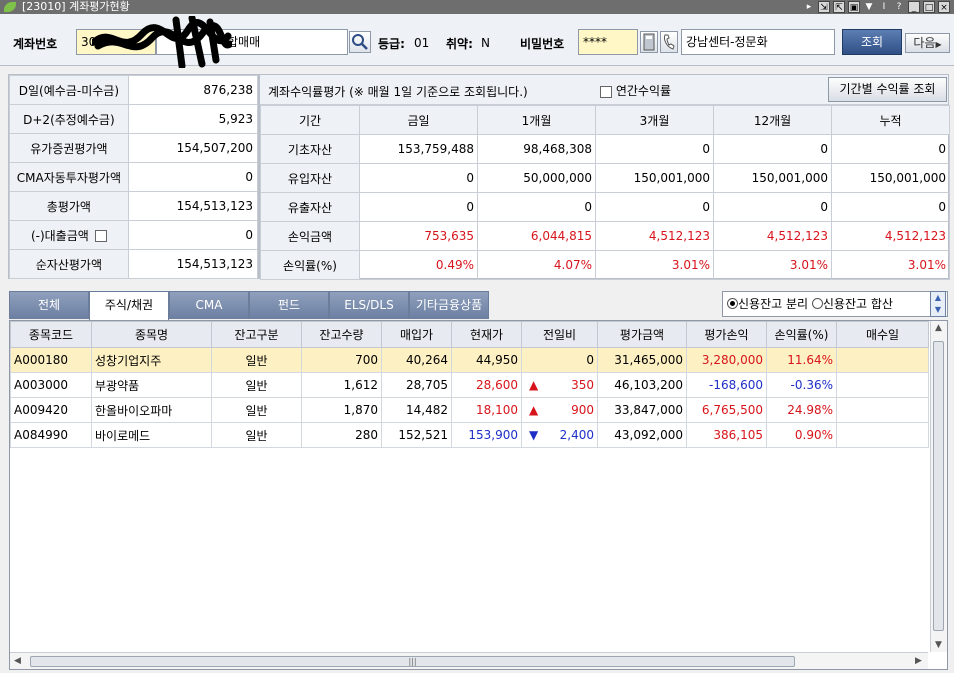 The height and width of the screenshot is (673, 954). I want to click on vertical-scroll-thumb, so click(938, 486).